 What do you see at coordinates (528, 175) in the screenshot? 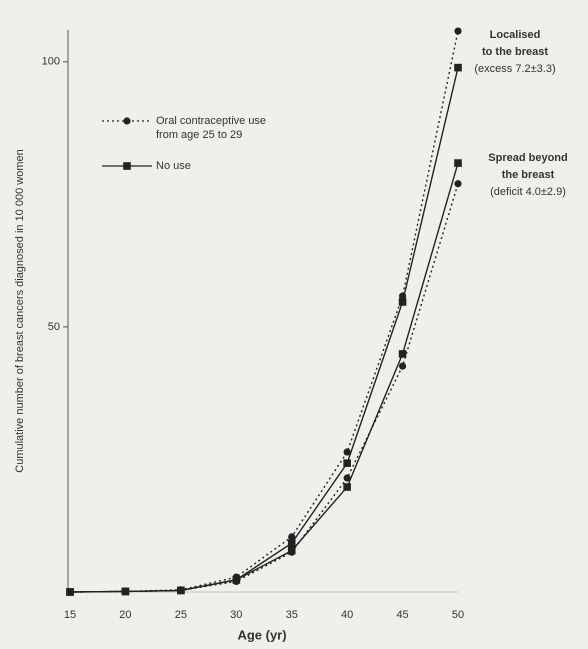
I see `annotation-title: the breast` at bounding box center [528, 175].